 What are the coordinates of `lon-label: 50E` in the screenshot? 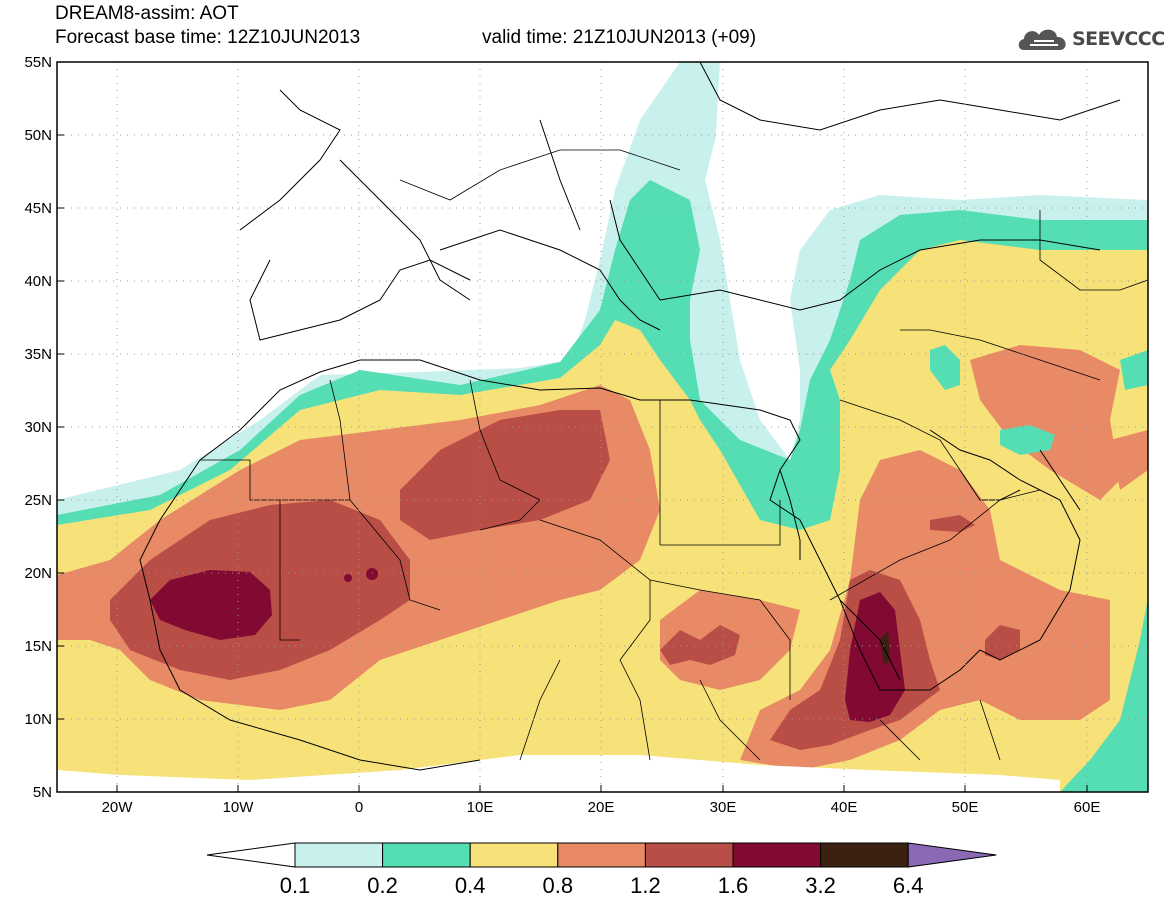 It's located at (965, 807).